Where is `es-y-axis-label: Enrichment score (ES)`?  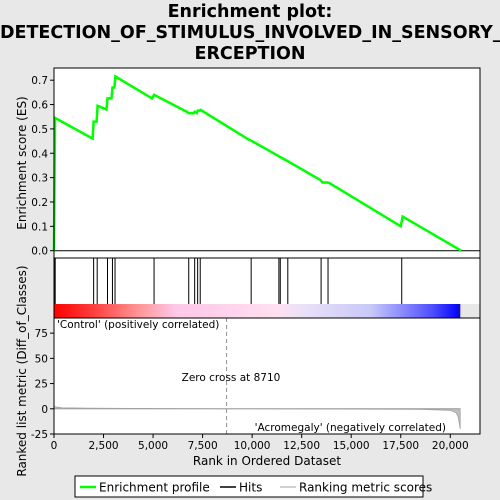
es-y-axis-label: Enrichment score (ES) is located at coordinates (22, 162).